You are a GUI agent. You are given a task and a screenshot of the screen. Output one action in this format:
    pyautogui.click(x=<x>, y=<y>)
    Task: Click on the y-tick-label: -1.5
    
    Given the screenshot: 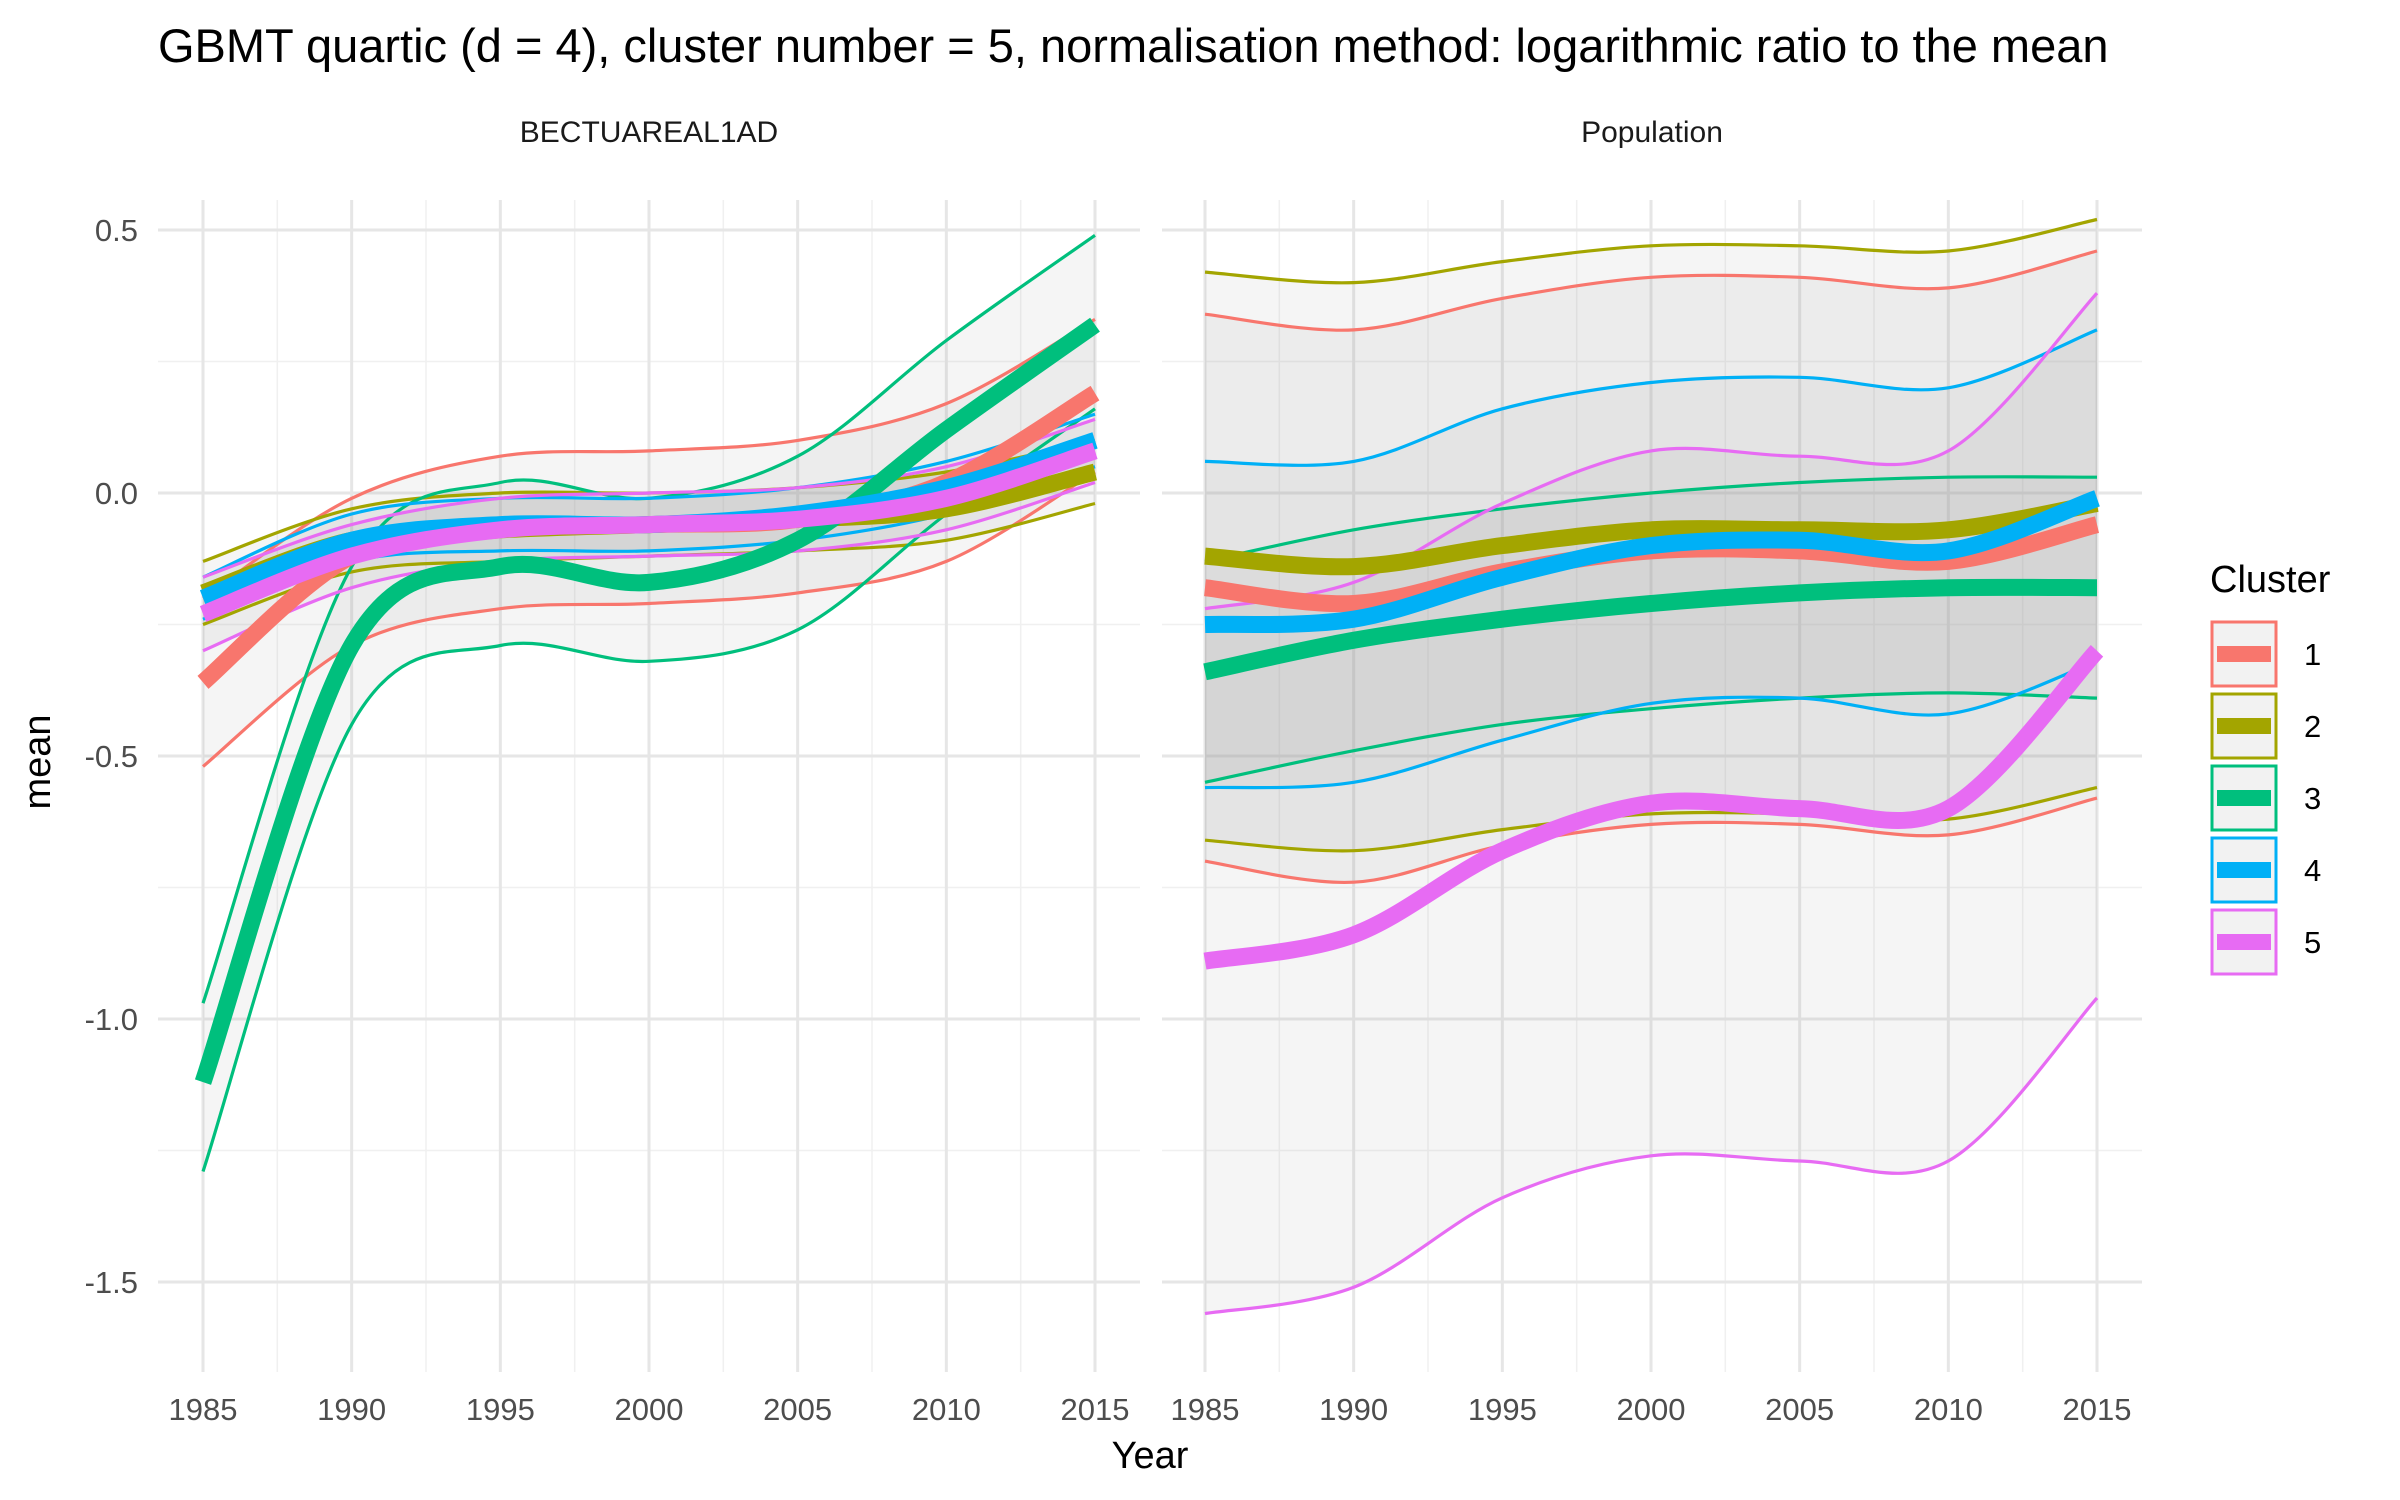 What is the action you would take?
    pyautogui.click(x=111, y=1282)
    